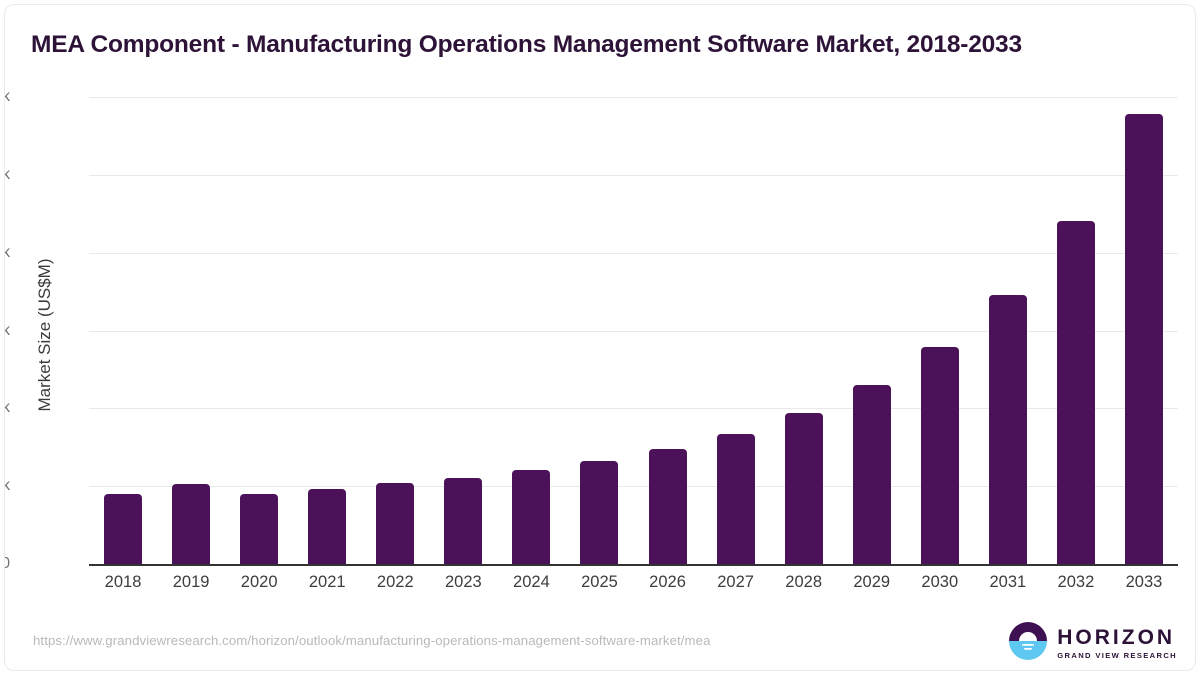  Describe the element at coordinates (7, 253) in the screenshot. I see `y-axis-tick-label: 4k` at that location.